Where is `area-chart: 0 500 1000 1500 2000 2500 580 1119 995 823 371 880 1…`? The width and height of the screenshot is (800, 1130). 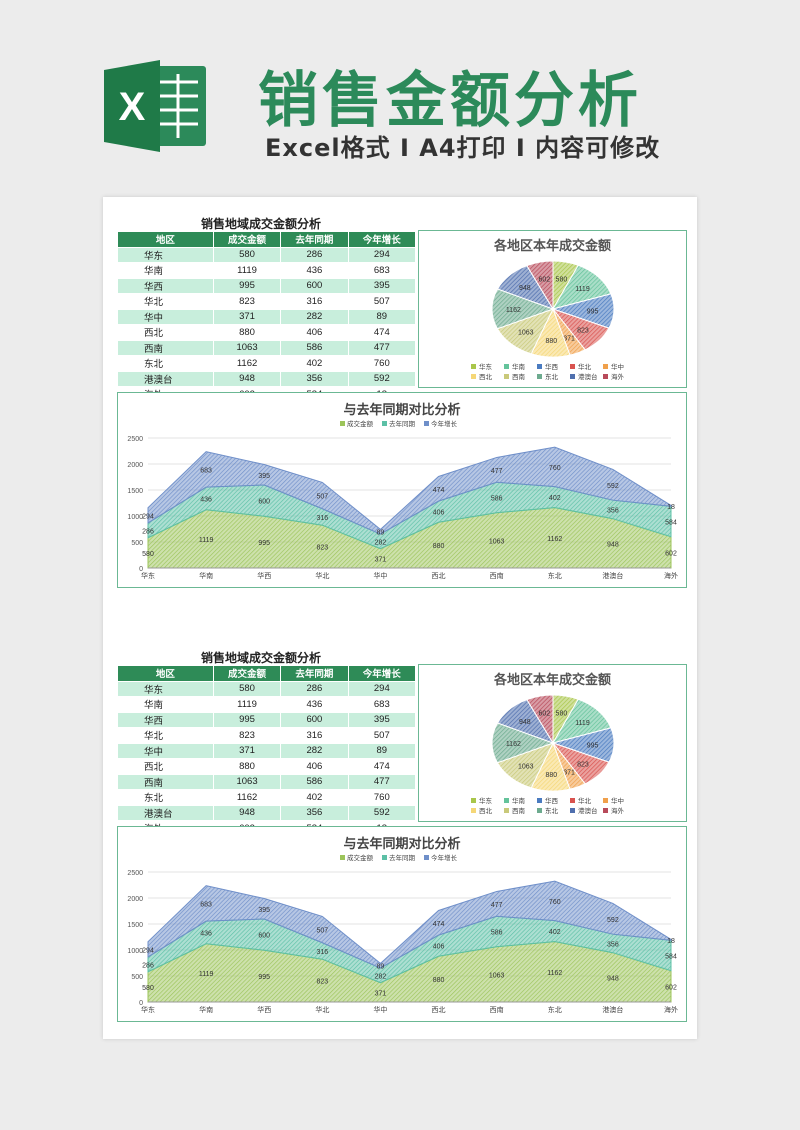
area-chart: 0 500 1000 1500 2000 2500 580 1119 995 823 371 880 1… is located at coordinates (402, 933).